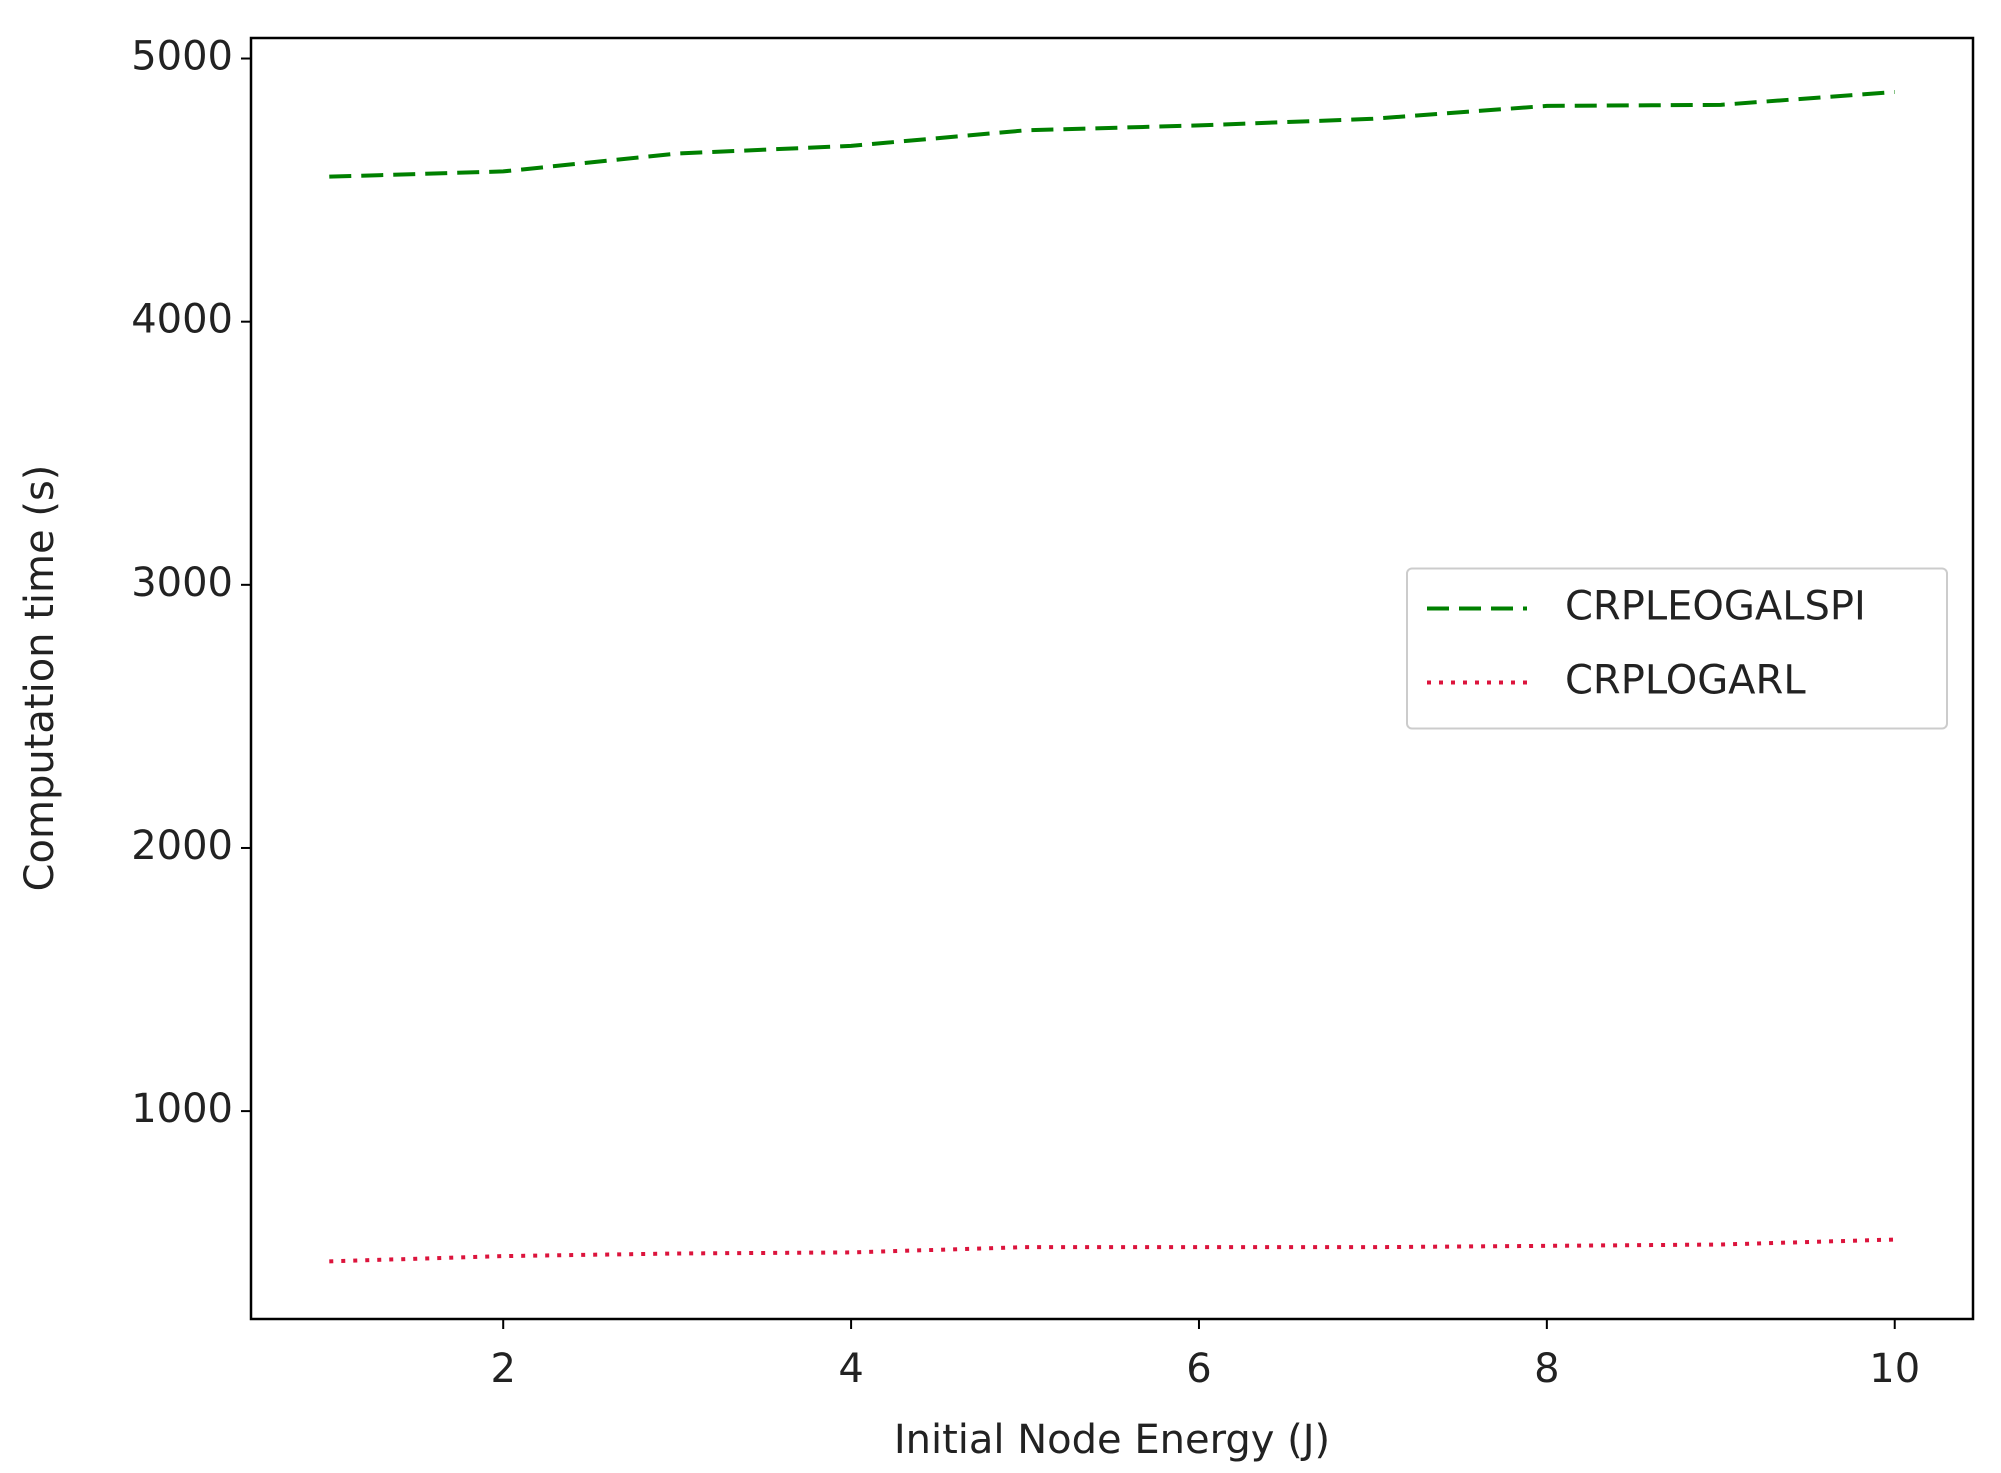  Describe the element at coordinates (182, 846) in the screenshot. I see `y-tick-label: 2000` at that location.